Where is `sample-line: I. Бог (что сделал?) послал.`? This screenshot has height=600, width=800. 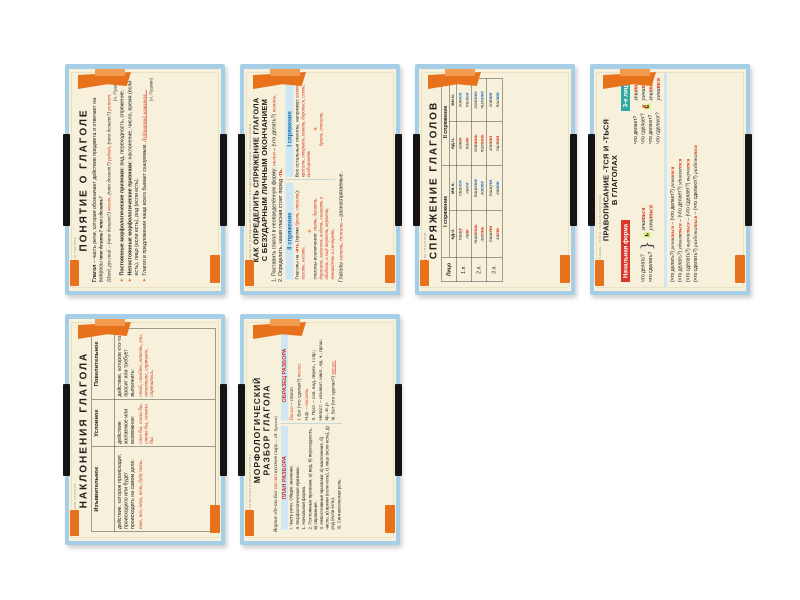
sample-line: I. Бог (что сделал?) послал. is located at coordinates (299, 375).